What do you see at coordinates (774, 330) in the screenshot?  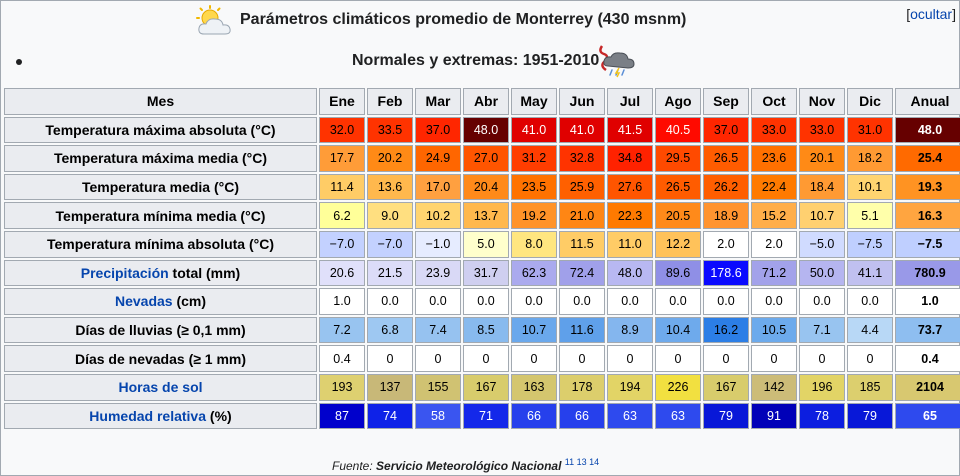 I see `table-cell: 10.5` at bounding box center [774, 330].